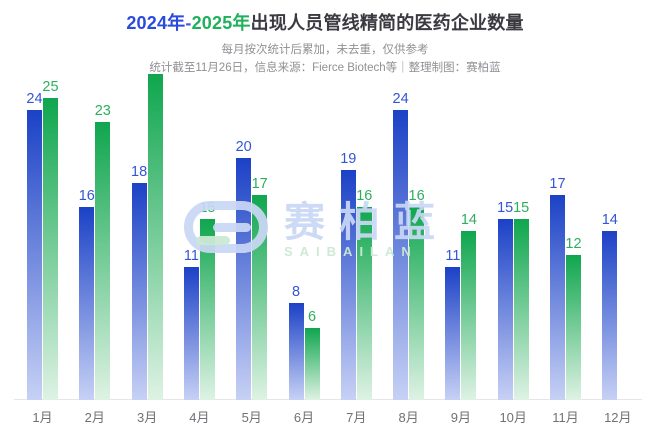  Describe the element at coordinates (86, 196) in the screenshot. I see `value-label-2024年-2月: 16` at that location.